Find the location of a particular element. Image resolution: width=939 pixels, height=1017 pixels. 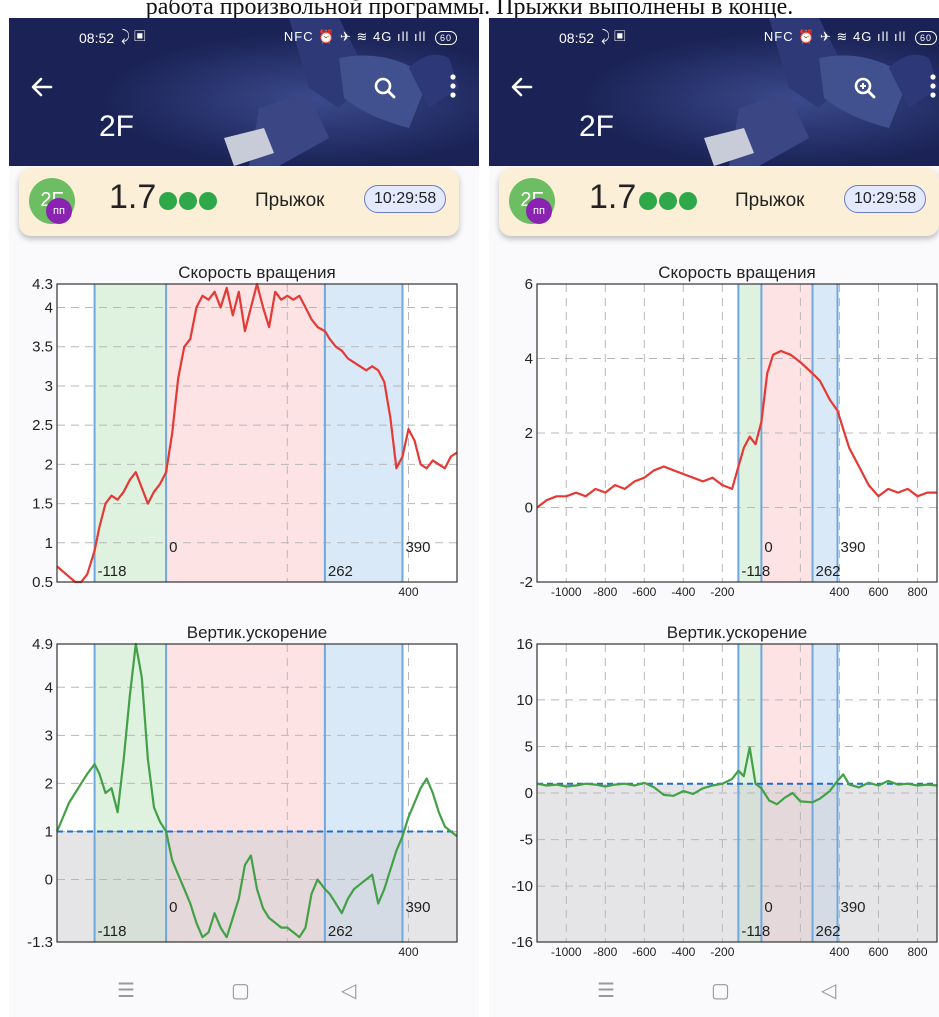

y-tick-label: -10 is located at coordinates (522, 886).